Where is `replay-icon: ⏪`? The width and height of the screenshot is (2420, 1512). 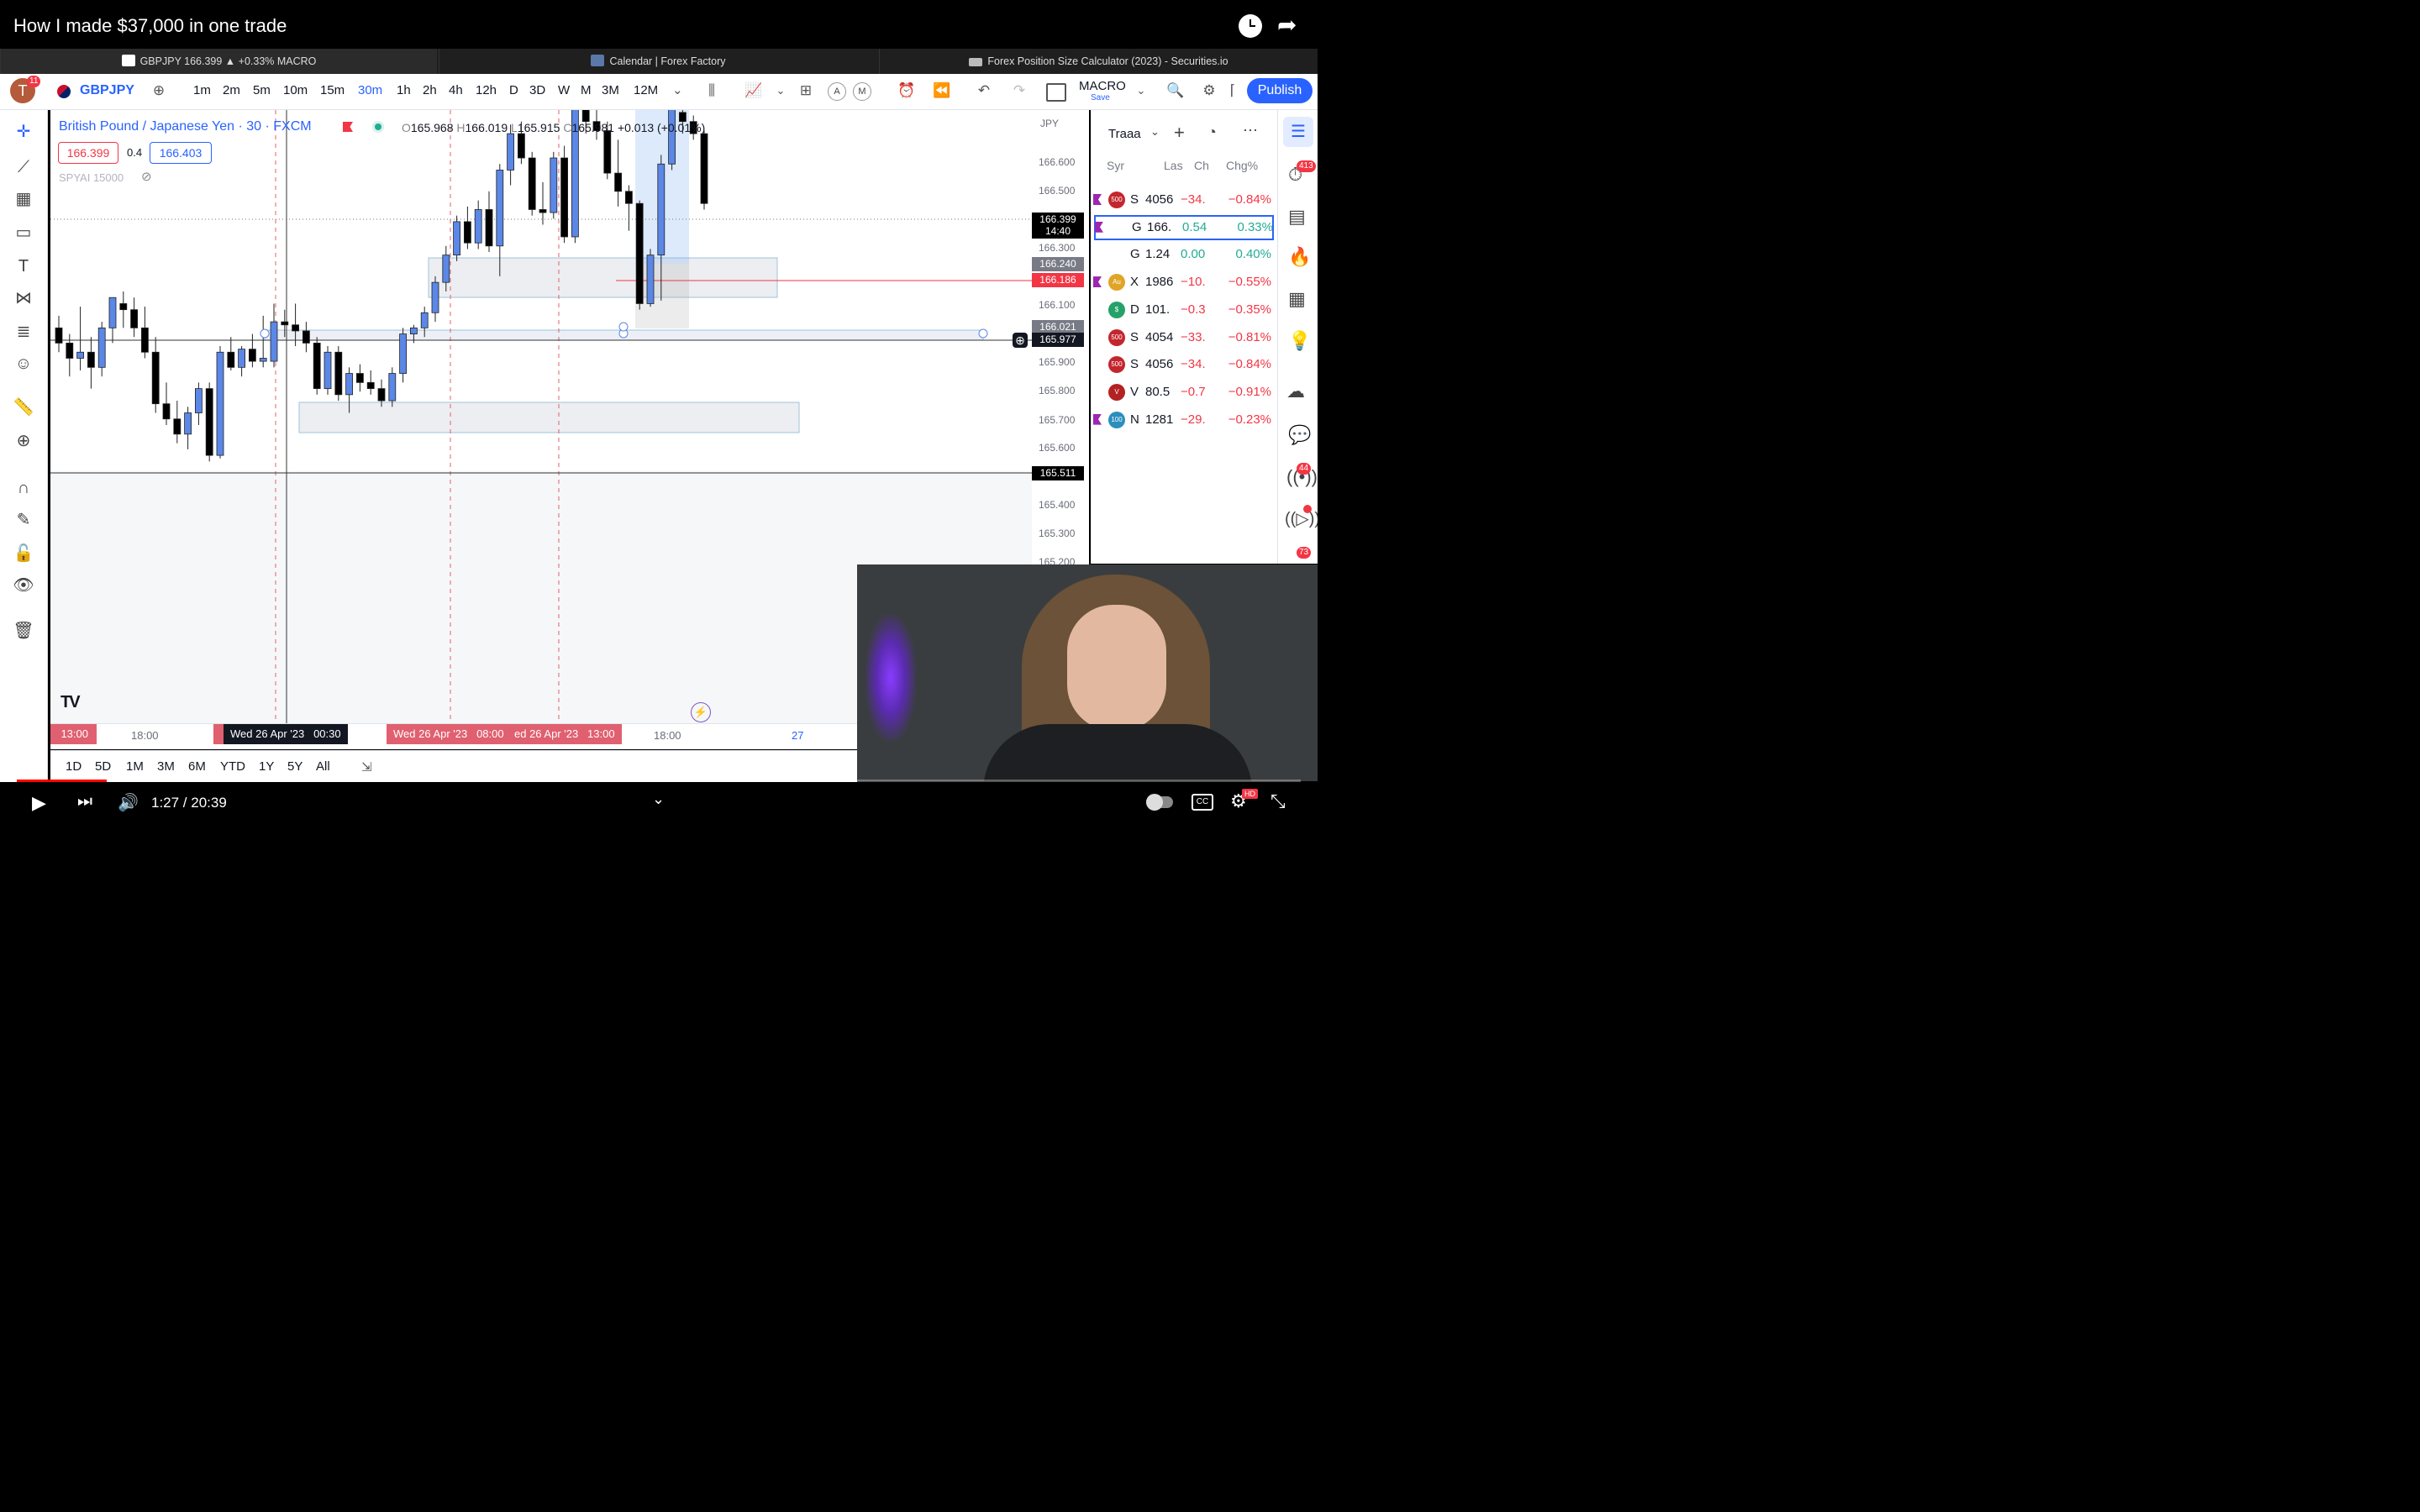
replay-icon: ⏪ is located at coordinates (942, 90).